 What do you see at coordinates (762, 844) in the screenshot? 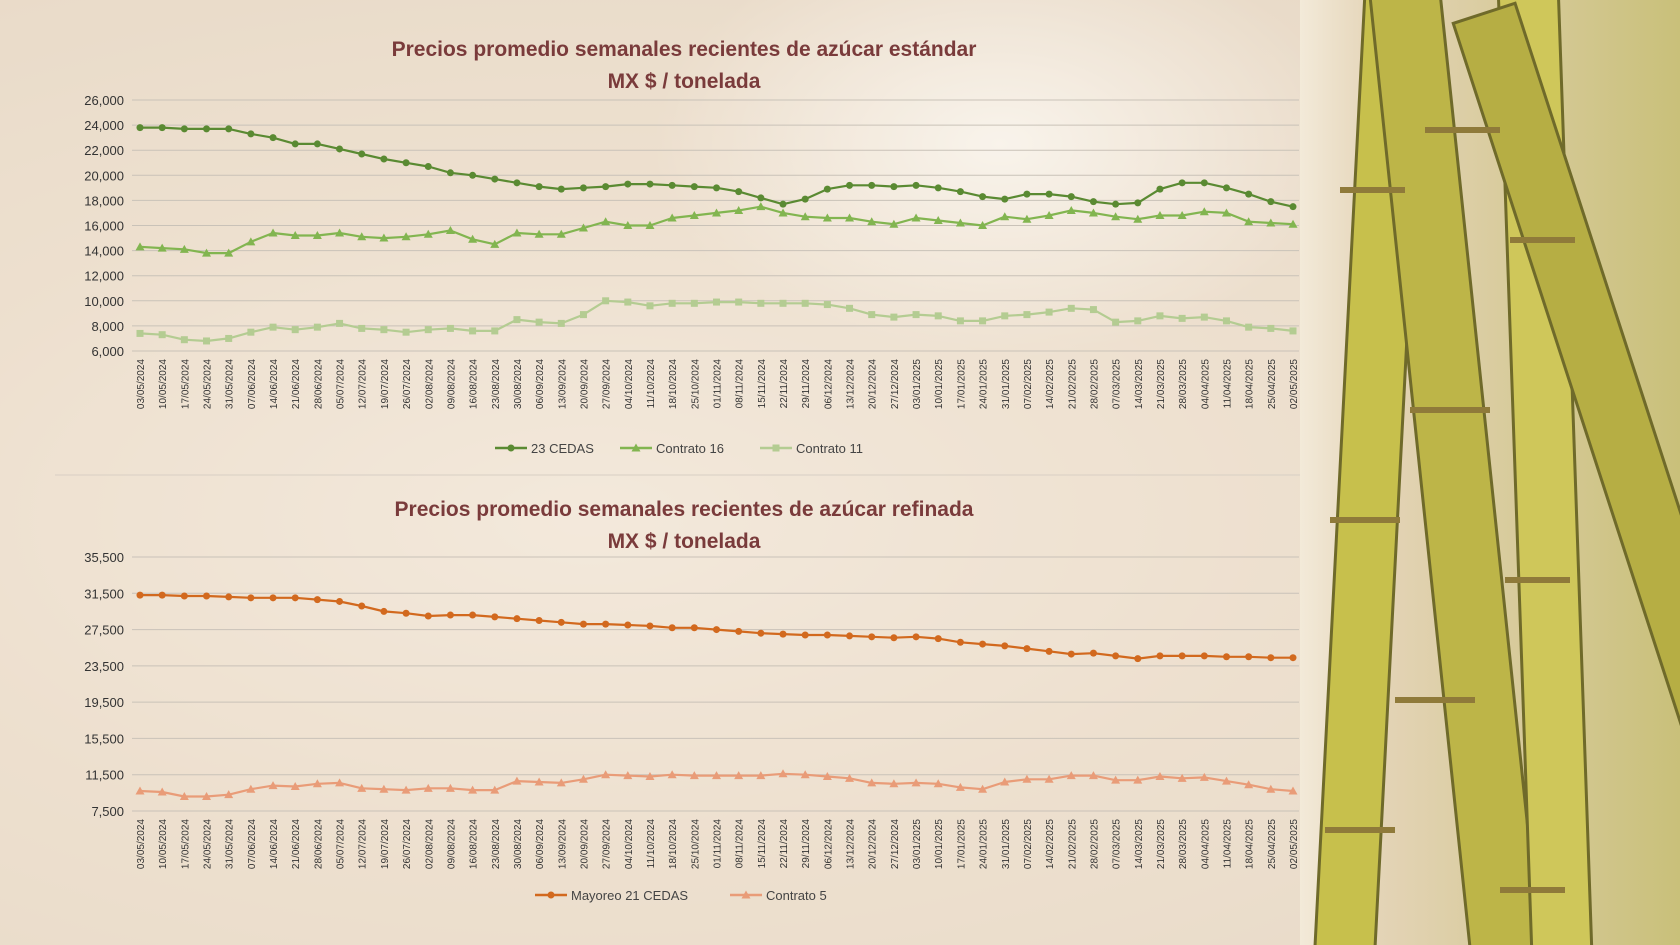
I see `x-tick-label: 15/11/2024` at bounding box center [762, 844].